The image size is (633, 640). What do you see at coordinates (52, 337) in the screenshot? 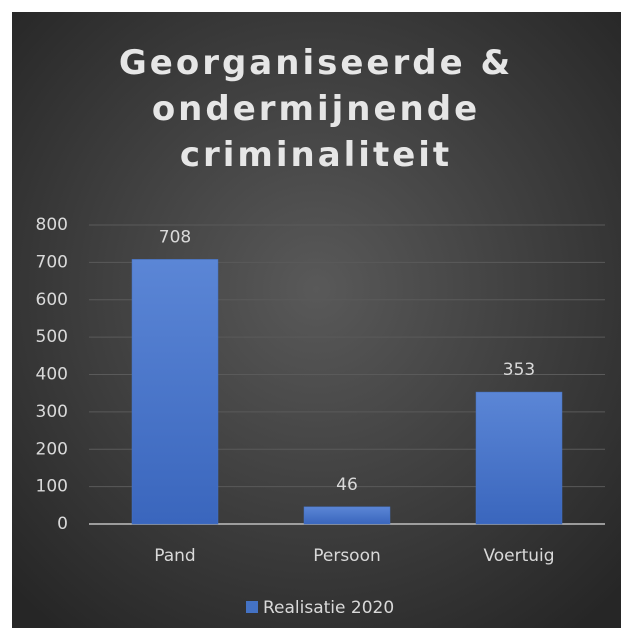
I see `y-tick-label: 500` at bounding box center [52, 337].